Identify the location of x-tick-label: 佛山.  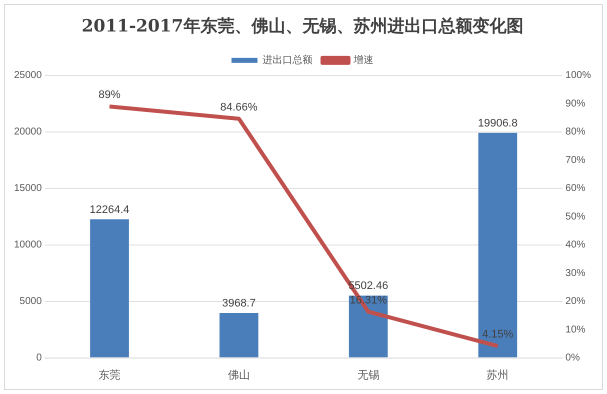
(239, 375).